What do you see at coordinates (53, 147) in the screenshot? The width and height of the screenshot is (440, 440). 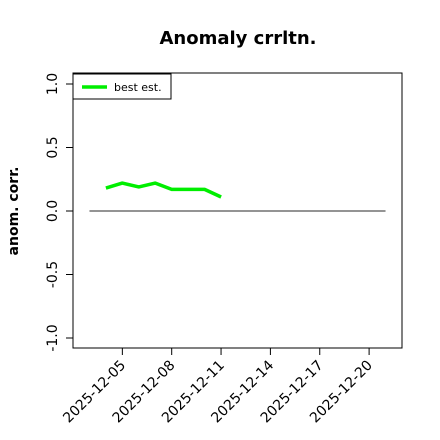 I see `y-tick-label: 0.5` at bounding box center [53, 147].